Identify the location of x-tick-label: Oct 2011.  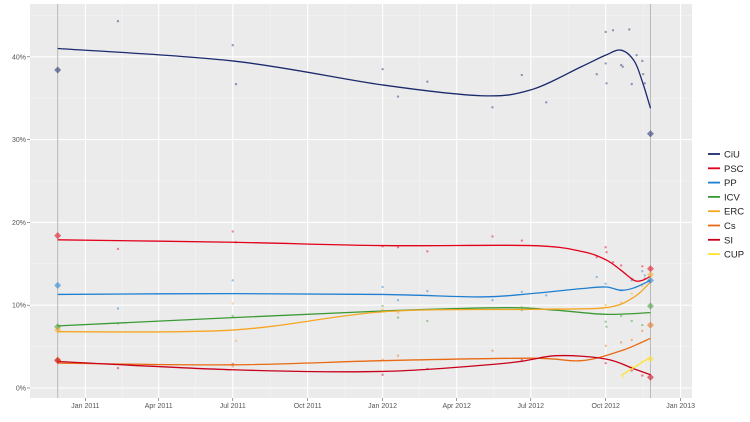
(308, 406).